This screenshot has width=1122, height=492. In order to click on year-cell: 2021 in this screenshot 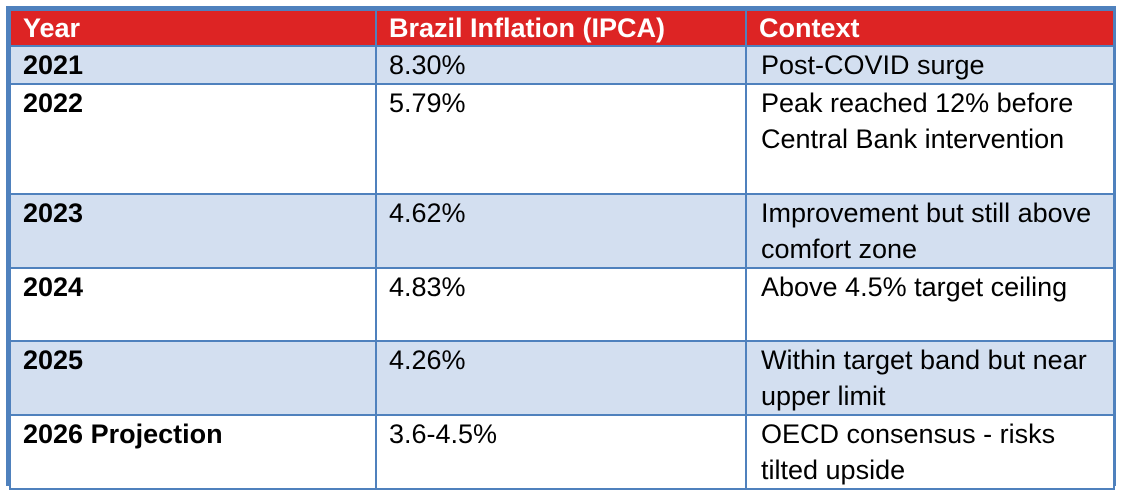, I will do `click(193, 65)`.